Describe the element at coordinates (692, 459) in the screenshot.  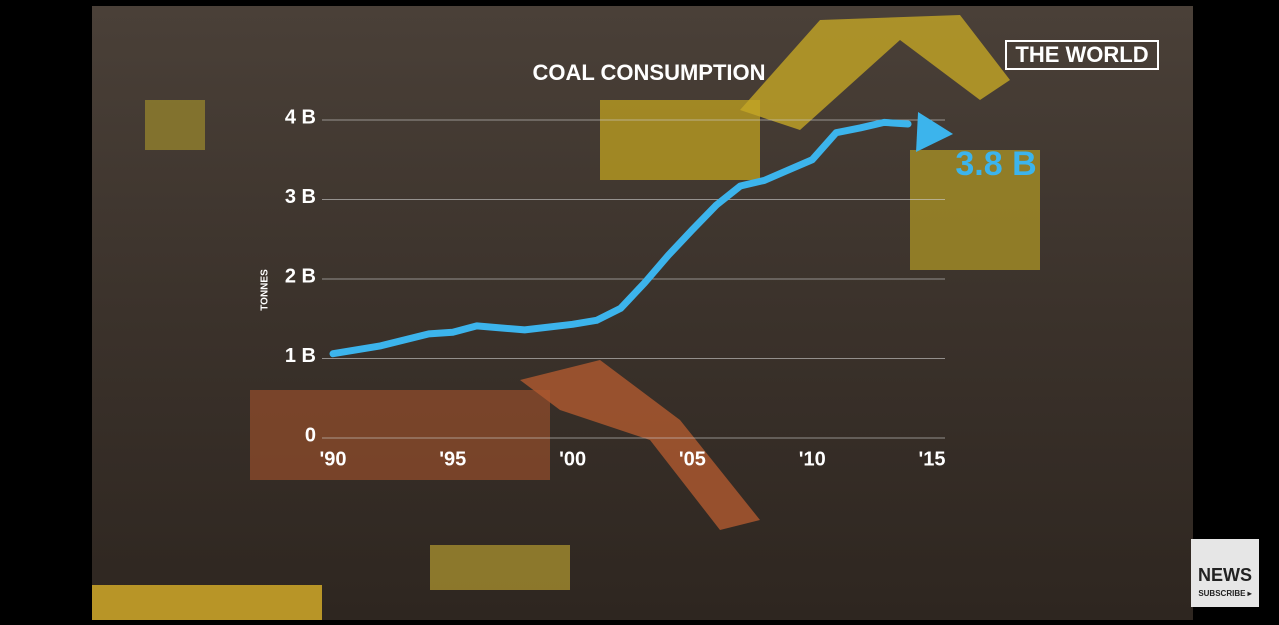
I see `x-tick-label: '05` at that location.